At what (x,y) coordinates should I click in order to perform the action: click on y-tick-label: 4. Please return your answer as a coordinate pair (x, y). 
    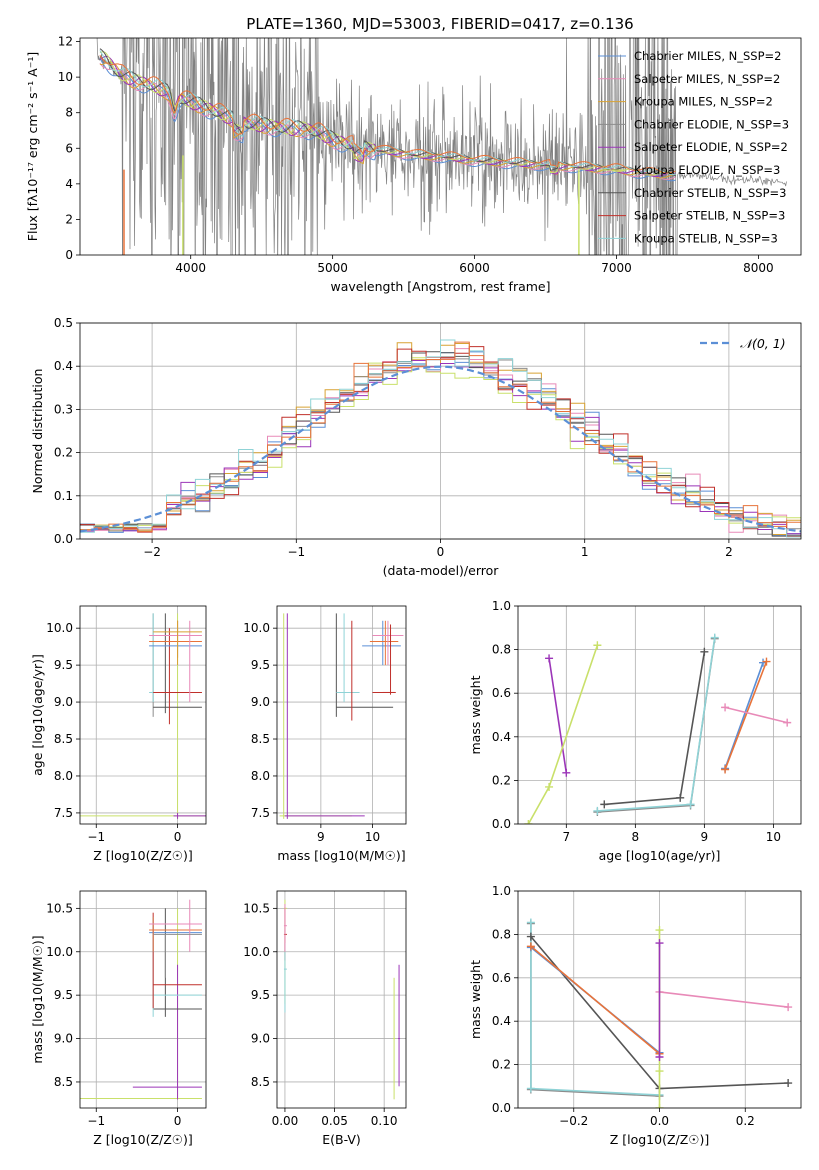
    Looking at the image, I should click on (69, 184).